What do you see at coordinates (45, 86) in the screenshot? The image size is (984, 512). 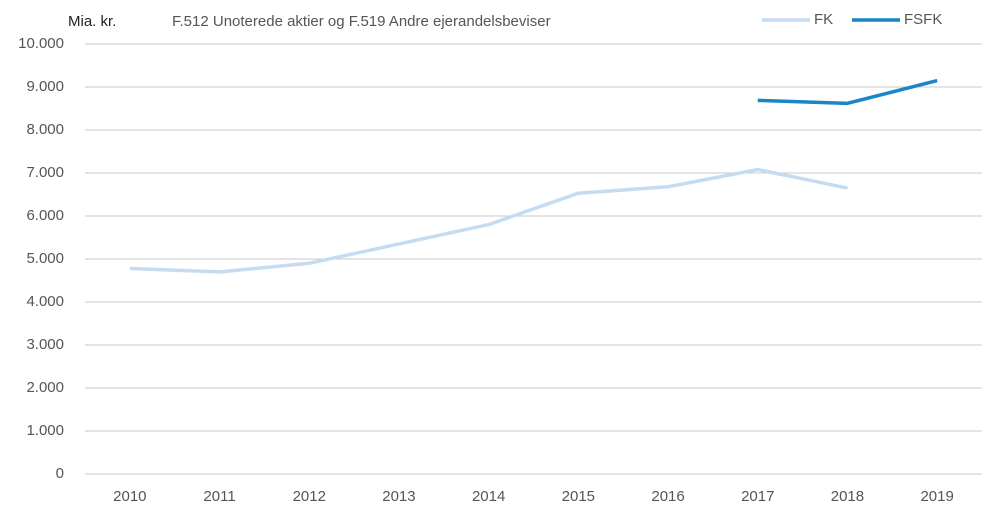 I see `y-tick-label: 9.000` at bounding box center [45, 86].